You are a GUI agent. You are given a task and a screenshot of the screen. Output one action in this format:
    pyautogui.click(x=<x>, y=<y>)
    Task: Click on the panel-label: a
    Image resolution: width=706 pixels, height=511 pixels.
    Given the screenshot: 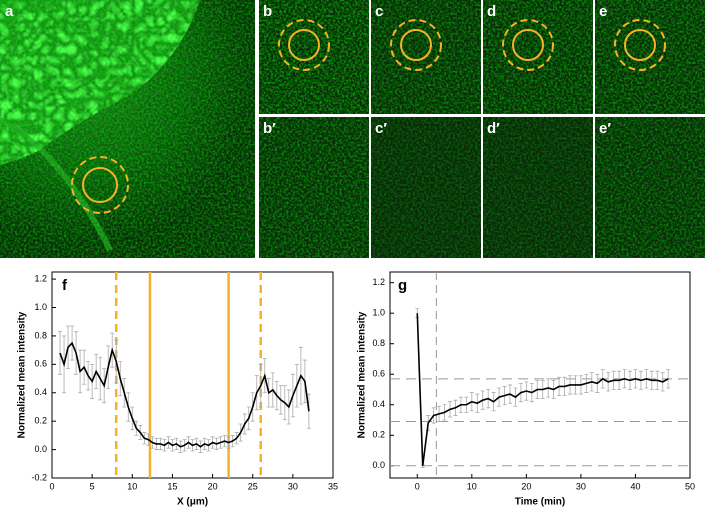 What is the action you would take?
    pyautogui.click(x=9, y=11)
    